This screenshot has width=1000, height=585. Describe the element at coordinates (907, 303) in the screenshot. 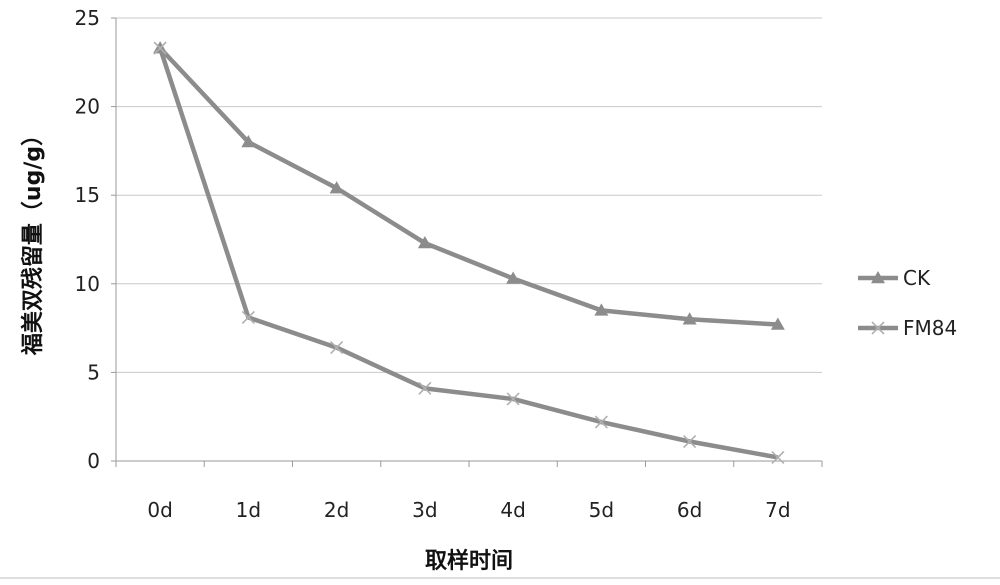

I see `legend: CK FM84` at that location.